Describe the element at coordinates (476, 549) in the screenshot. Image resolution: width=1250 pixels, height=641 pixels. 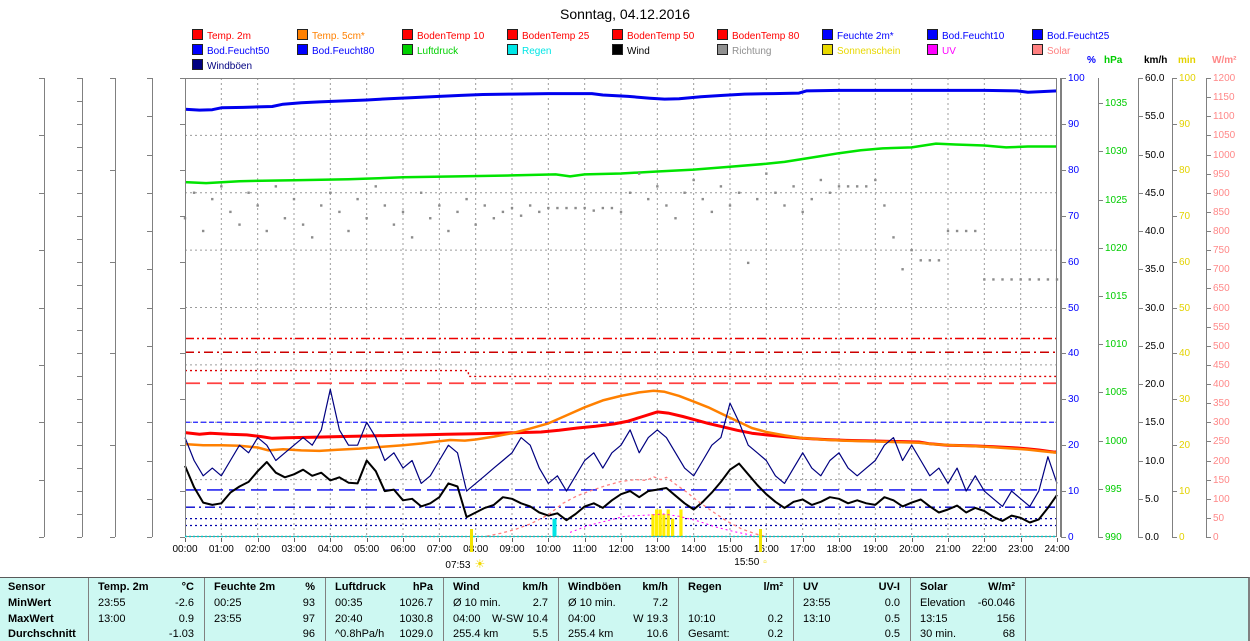
I see `time-label: 08:00` at that location.